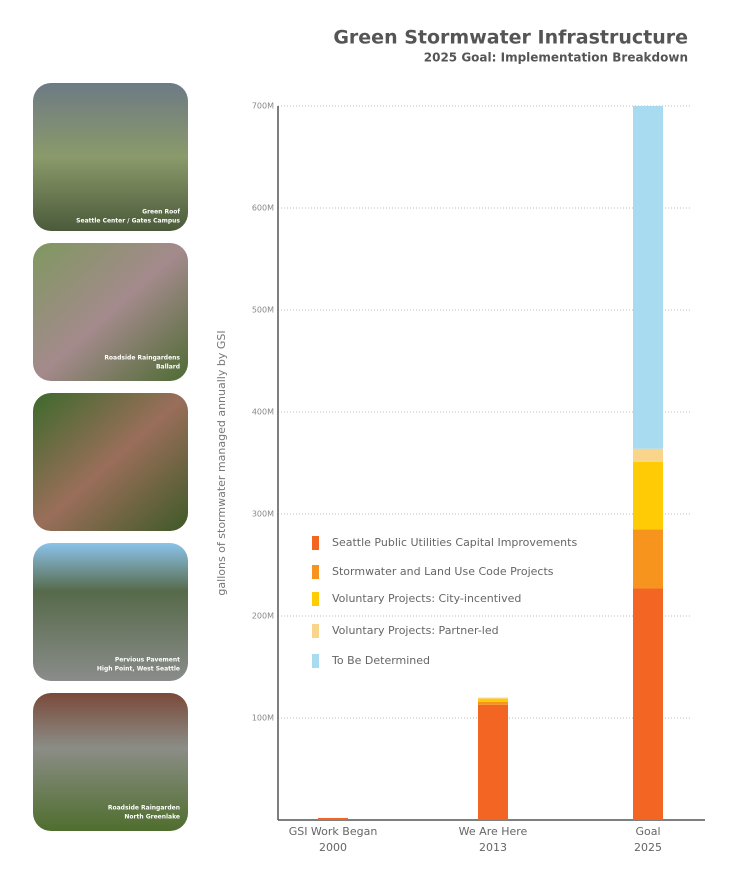  Describe the element at coordinates (147, 660) in the screenshot. I see `photo-caption: Pervious Pavement` at that location.